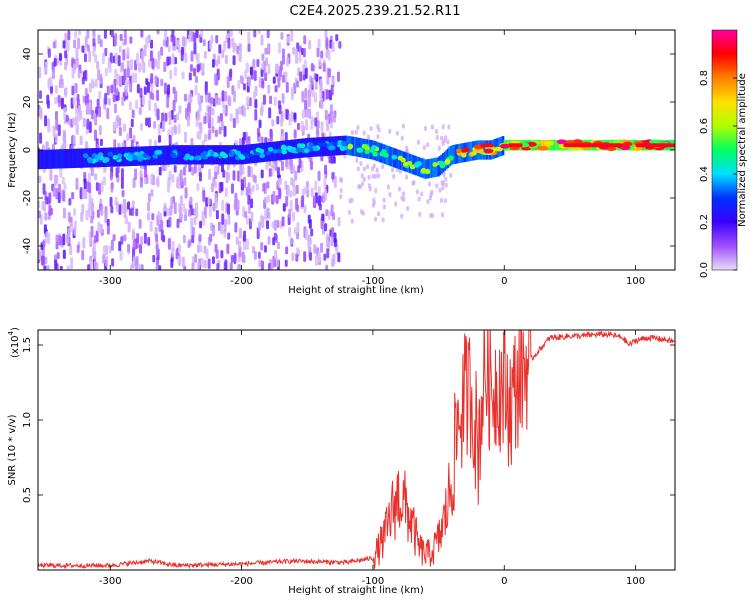  What do you see at coordinates (110, 581) in the screenshot?
I see `snr-x-tick-label: -300` at bounding box center [110, 581].